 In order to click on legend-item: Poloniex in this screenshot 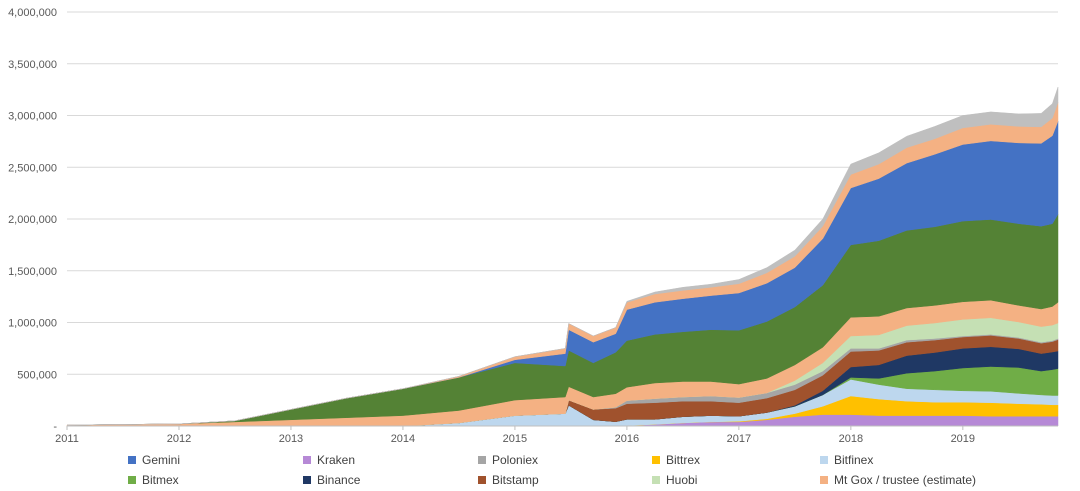, I will do `click(508, 460)`.